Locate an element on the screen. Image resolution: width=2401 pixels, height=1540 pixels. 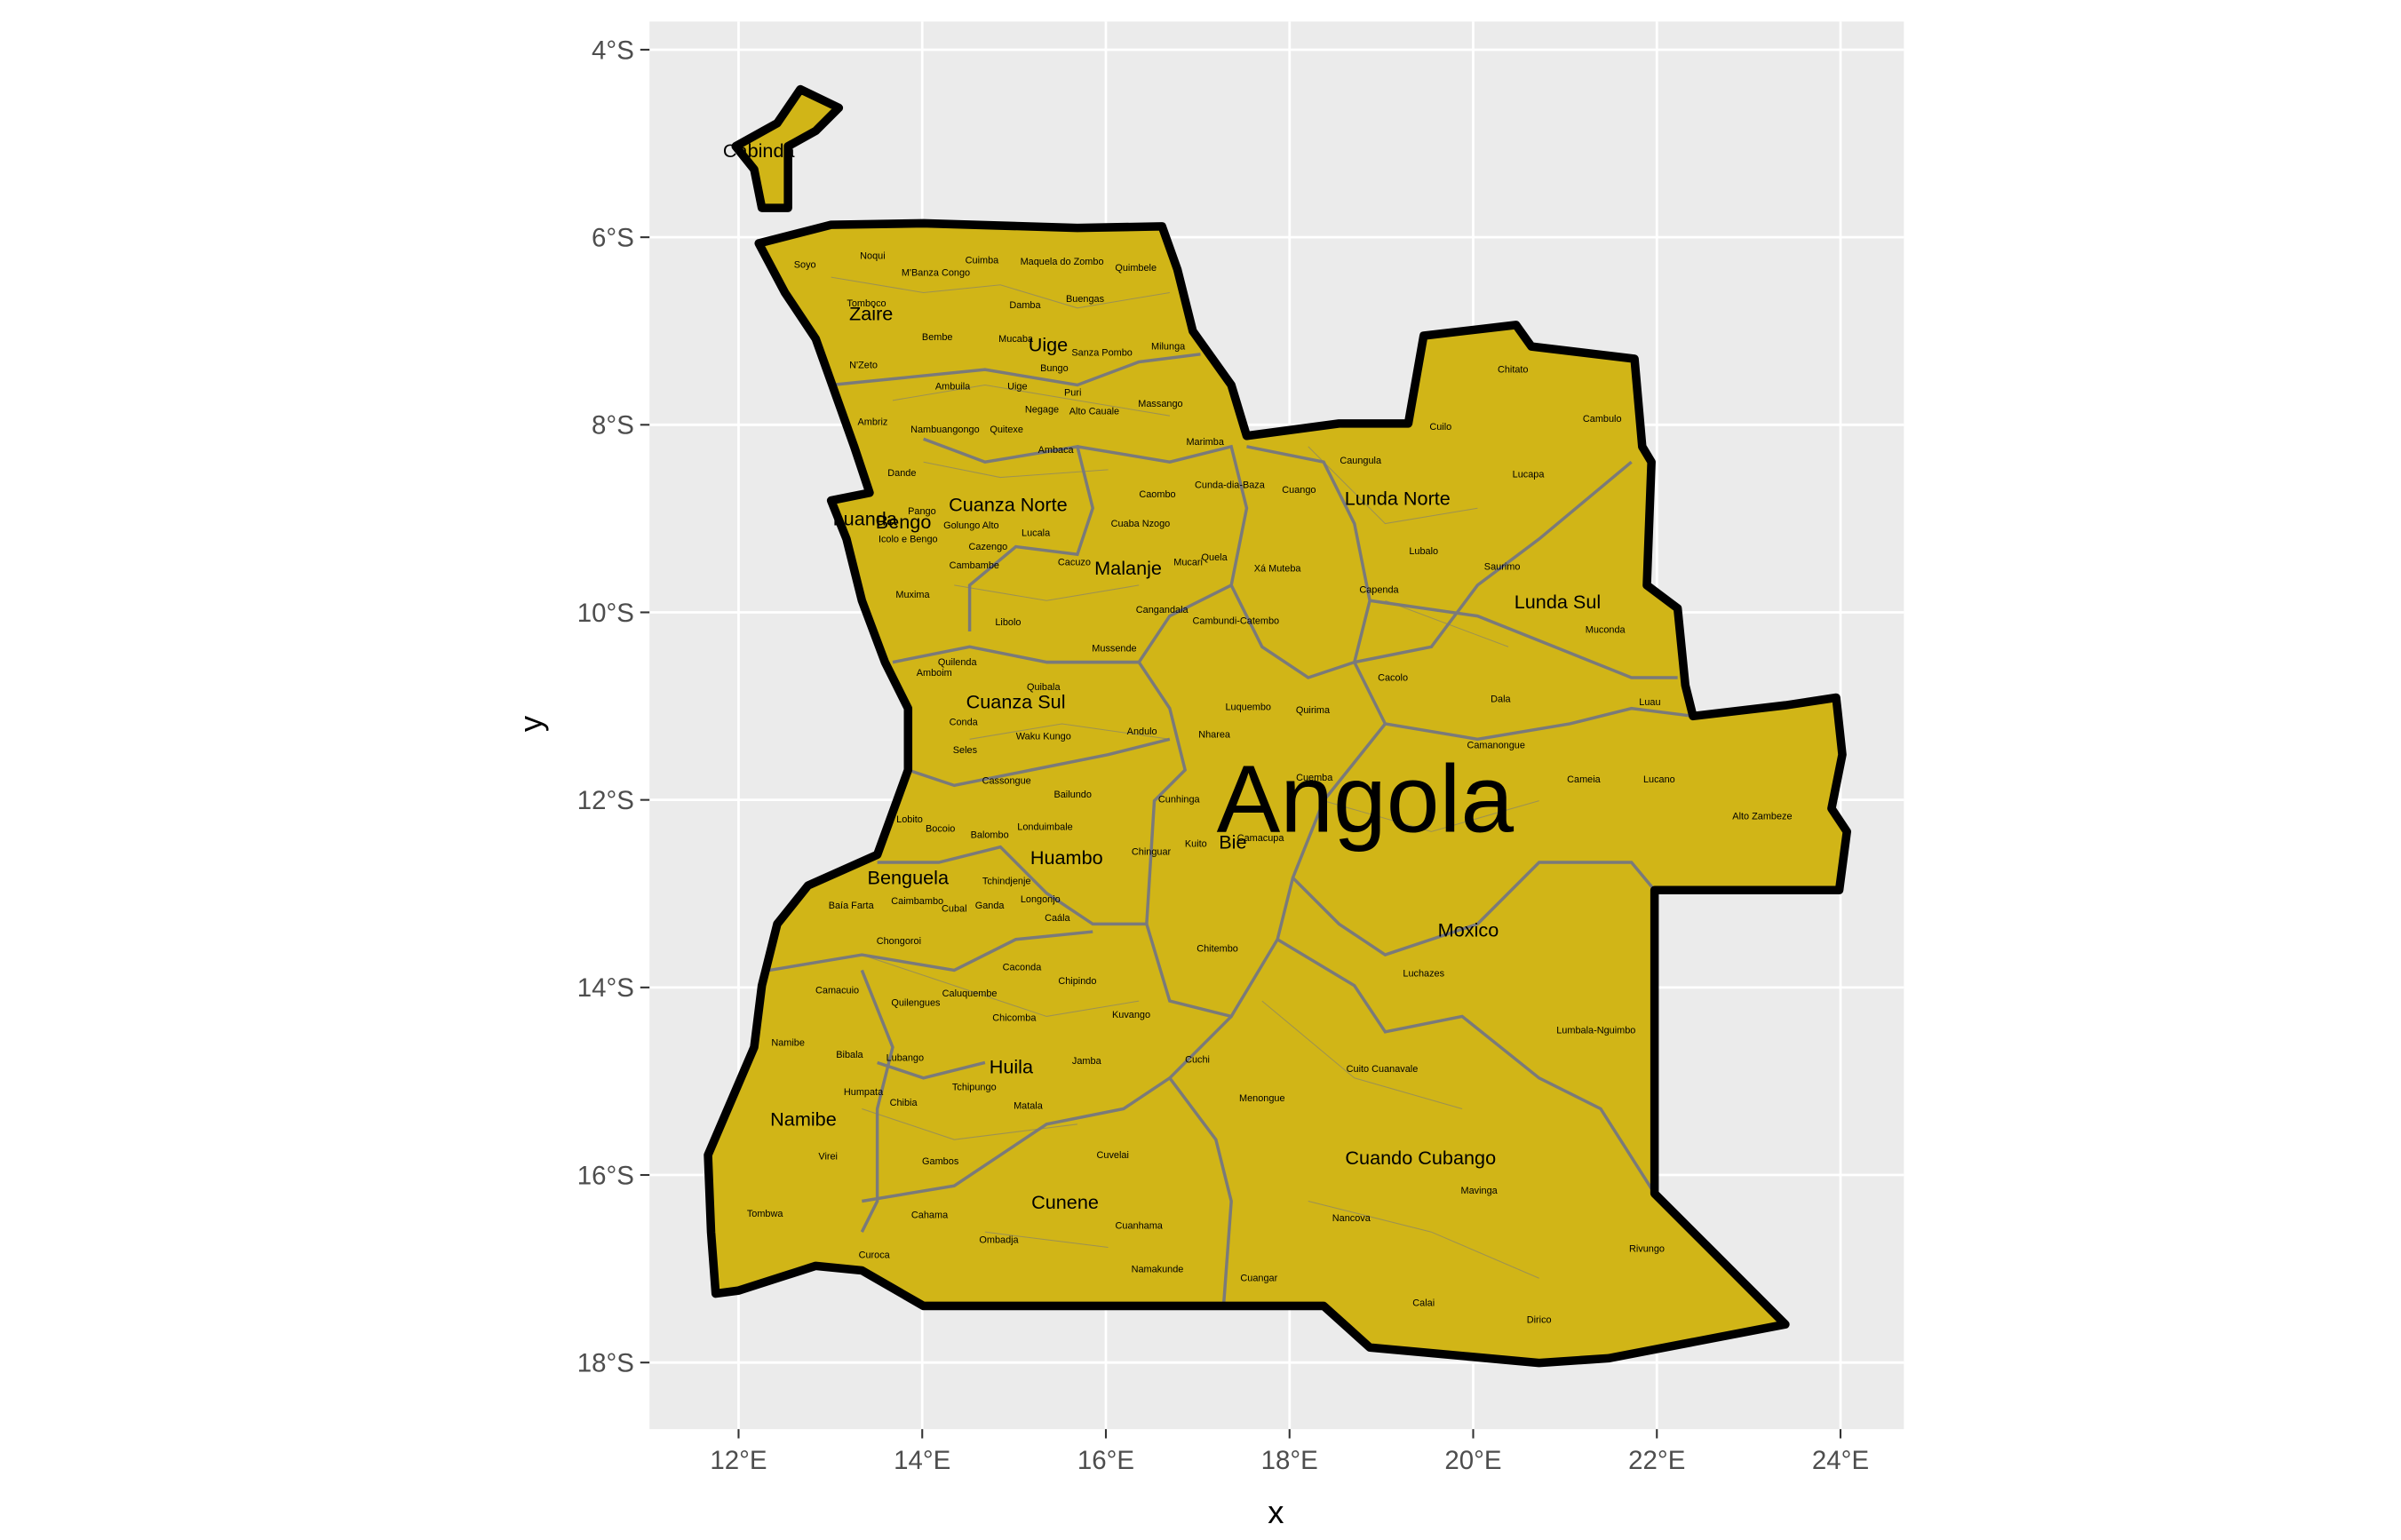
municipality-label: Cuaba Nzogo is located at coordinates (1141, 524).